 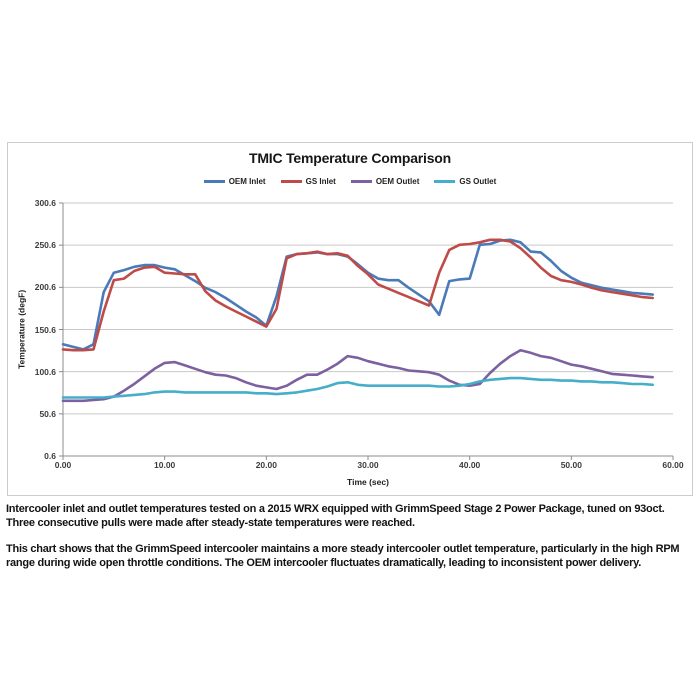 I want to click on series-line-oem-inlet, so click(x=358, y=294).